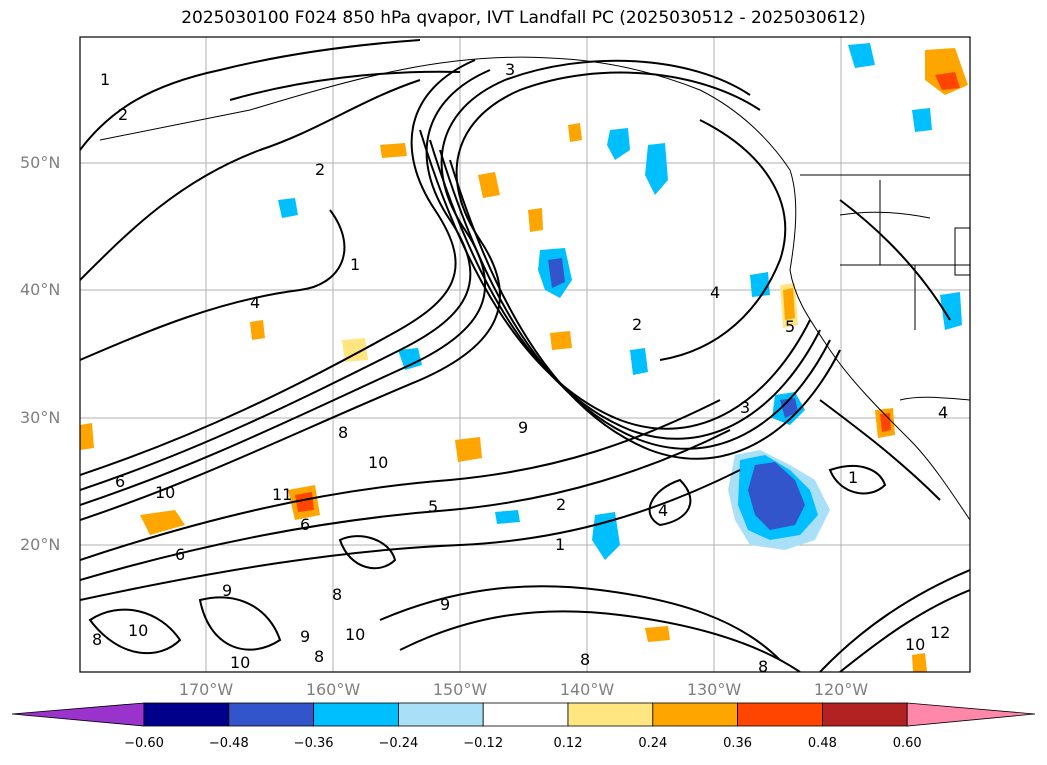 Image resolution: width=1047 pixels, height=765 pixels. Describe the element at coordinates (398, 743) in the screenshot. I see `colorbar-tick: −0.24` at that location.